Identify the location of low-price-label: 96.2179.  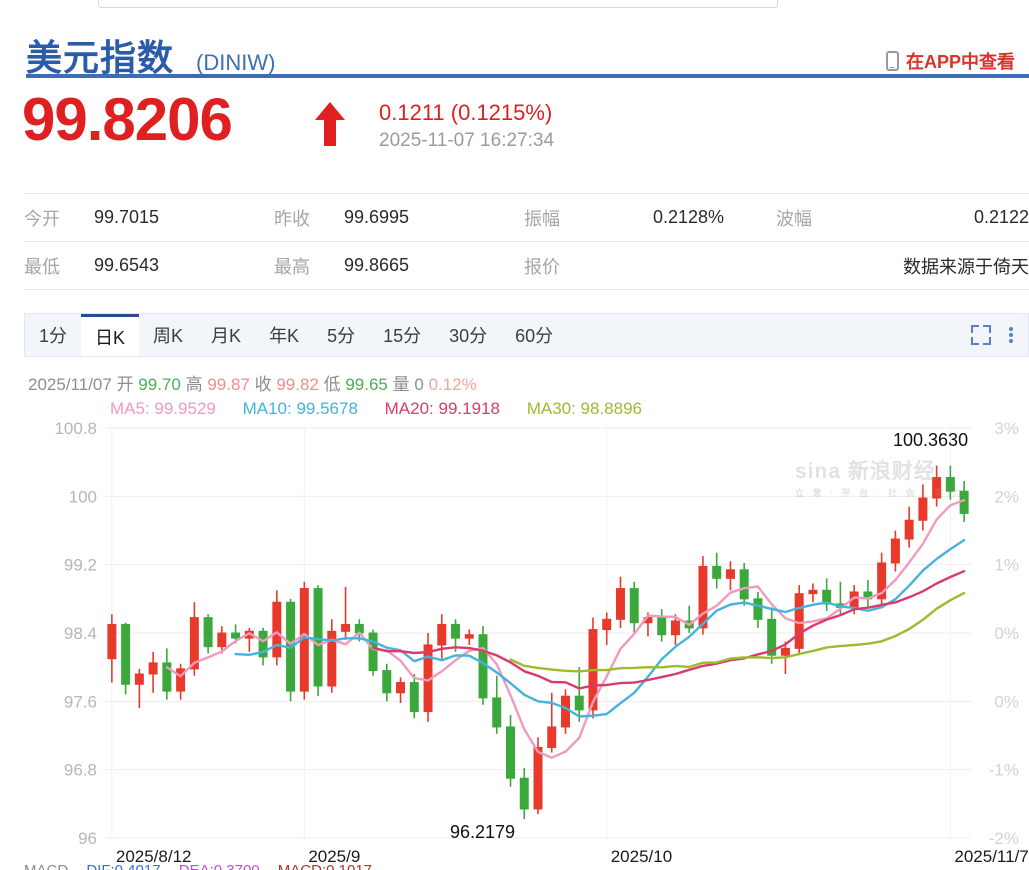
(483, 832).